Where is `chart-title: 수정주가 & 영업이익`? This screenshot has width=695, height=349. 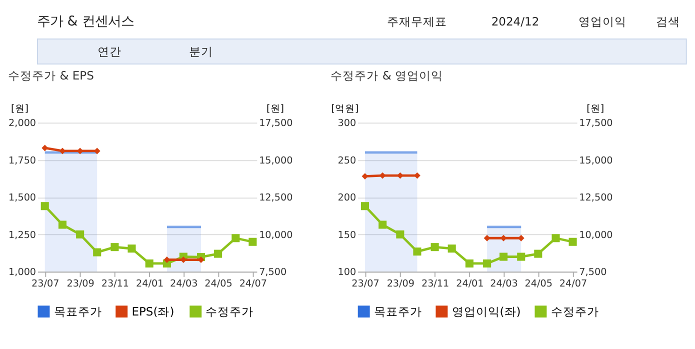
chart-title: 수정주가 & 영업이익 is located at coordinates (386, 75).